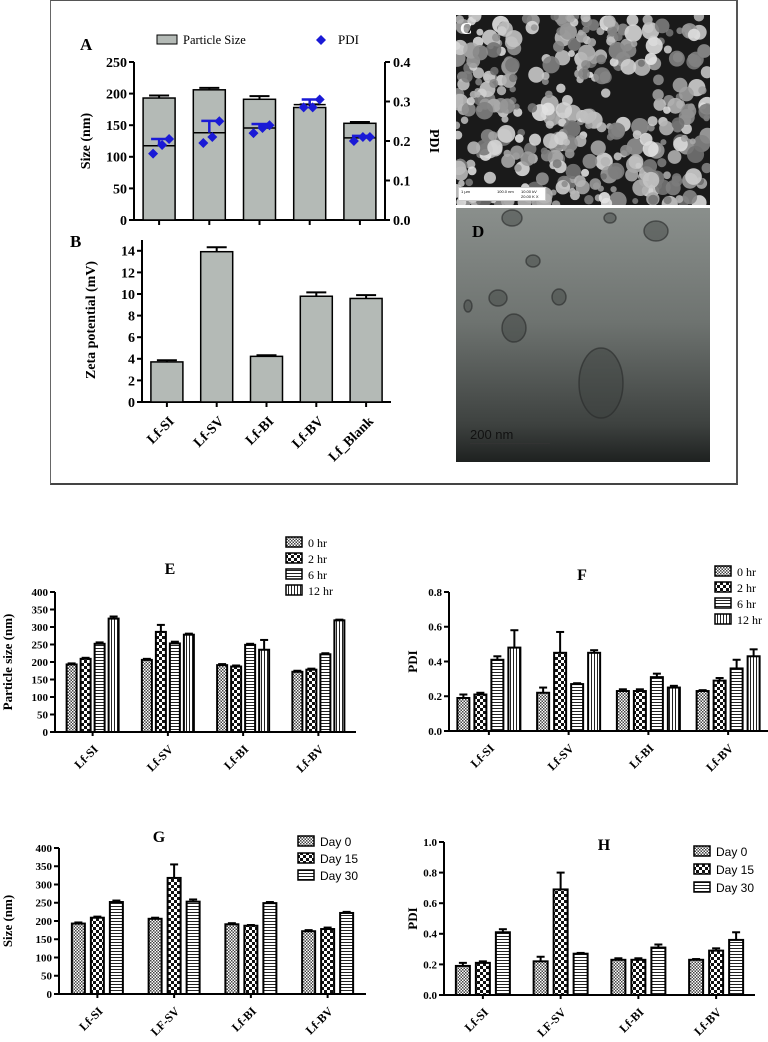 This screenshot has width=768, height=1042. Describe the element at coordinates (131, 338) in the screenshot. I see `svg-text: 6` at that location.